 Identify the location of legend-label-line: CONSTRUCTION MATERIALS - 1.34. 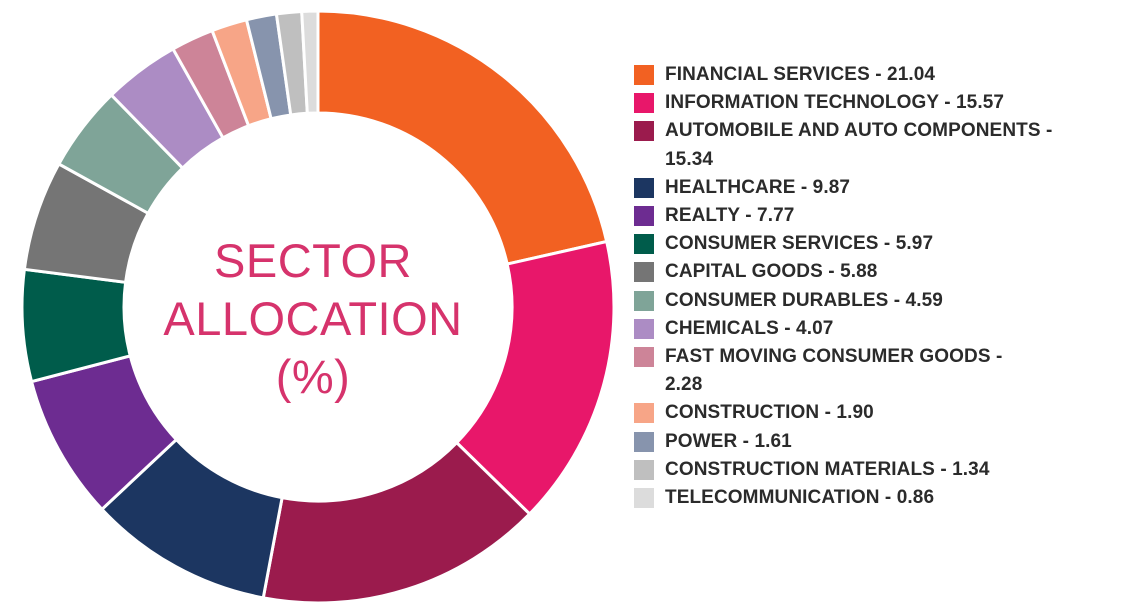
(827, 469).